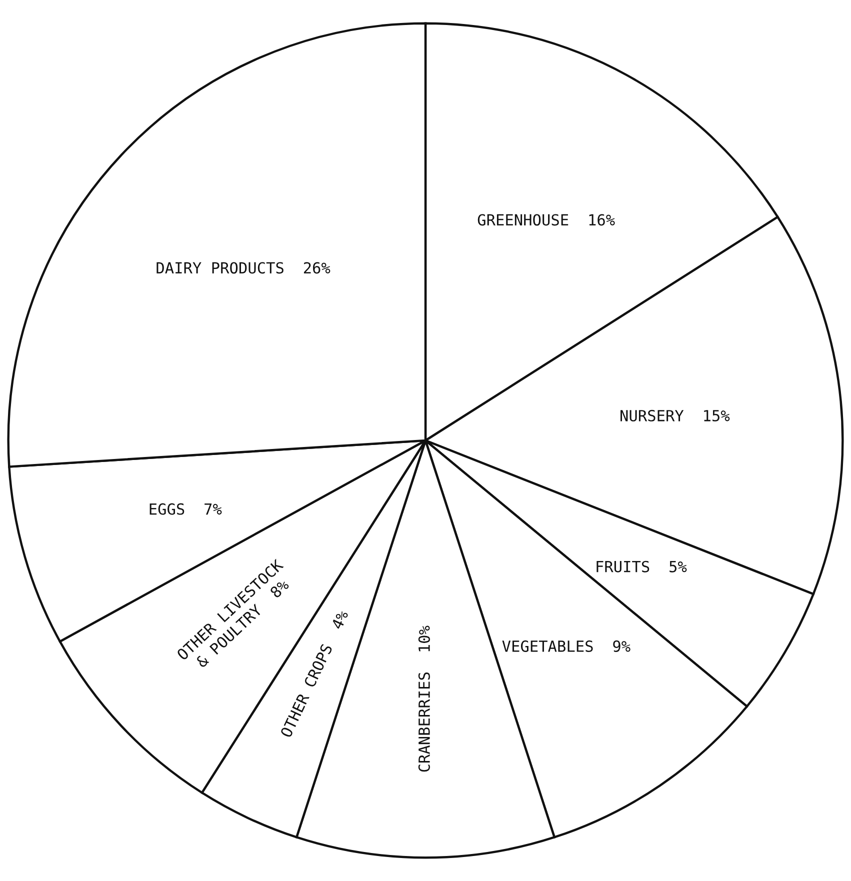  What do you see at coordinates (186, 509) in the screenshot?
I see `slice-label: EGGS 7%` at bounding box center [186, 509].